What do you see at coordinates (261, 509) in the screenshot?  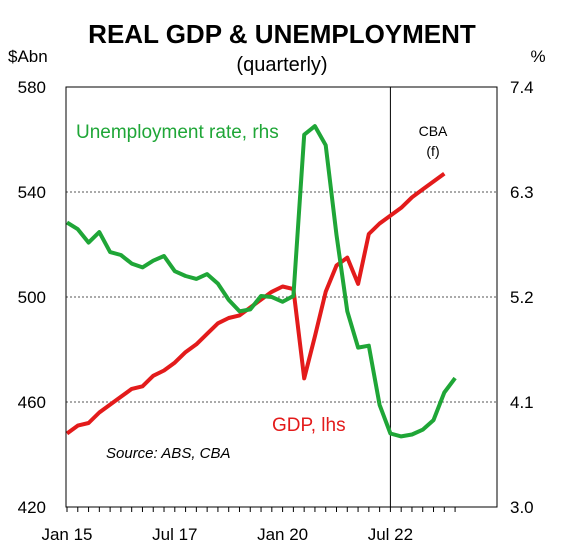 I see `axis-ticks` at bounding box center [261, 509].